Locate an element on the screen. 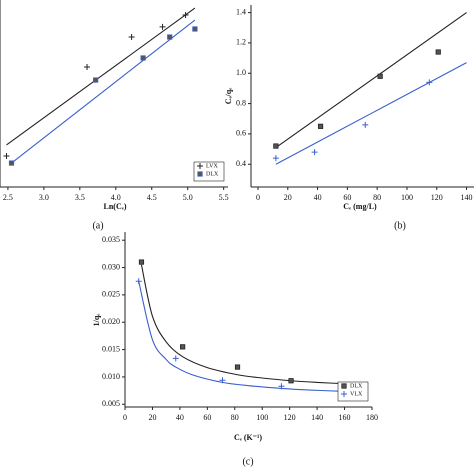 This screenshot has height=474, width=474. y-axis-title: 1/qₑ is located at coordinates (96, 320).